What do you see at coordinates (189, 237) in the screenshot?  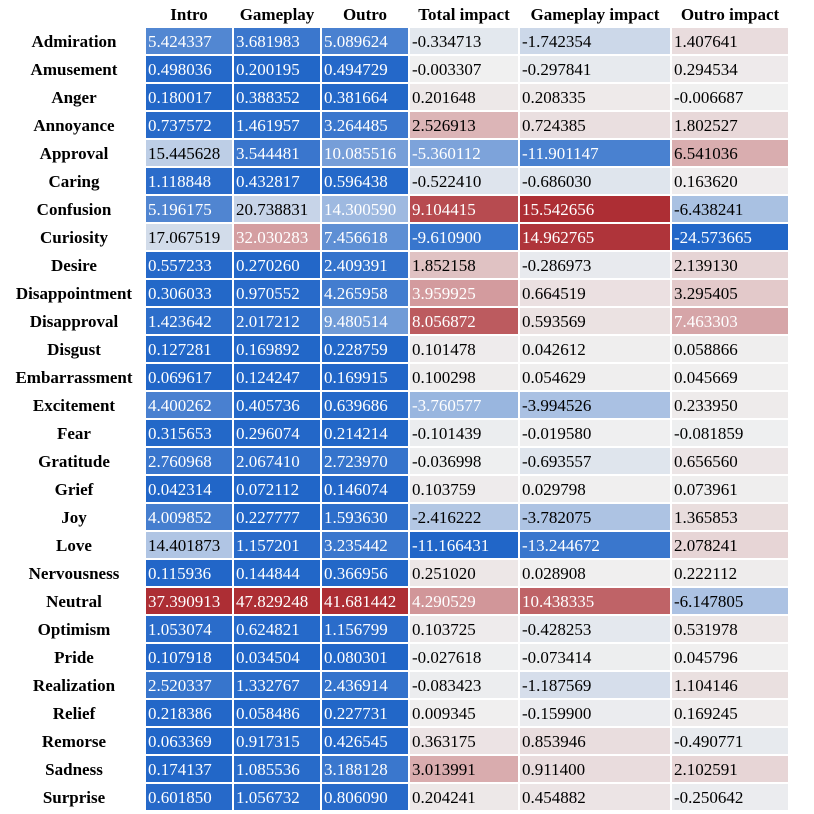 I see `heatmap-cell: 17.067519` at bounding box center [189, 237].